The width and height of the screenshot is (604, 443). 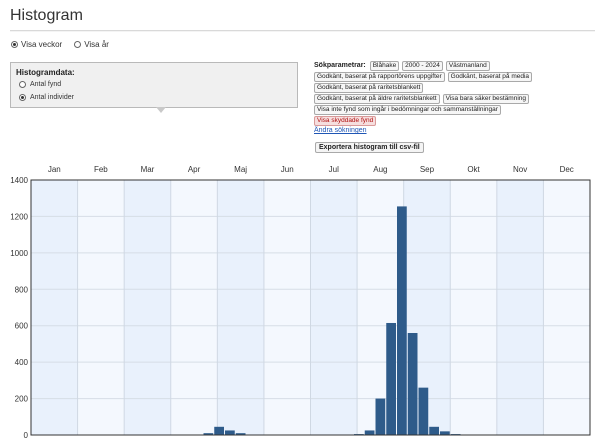 I want to click on month-label: Apr, so click(x=194, y=169).